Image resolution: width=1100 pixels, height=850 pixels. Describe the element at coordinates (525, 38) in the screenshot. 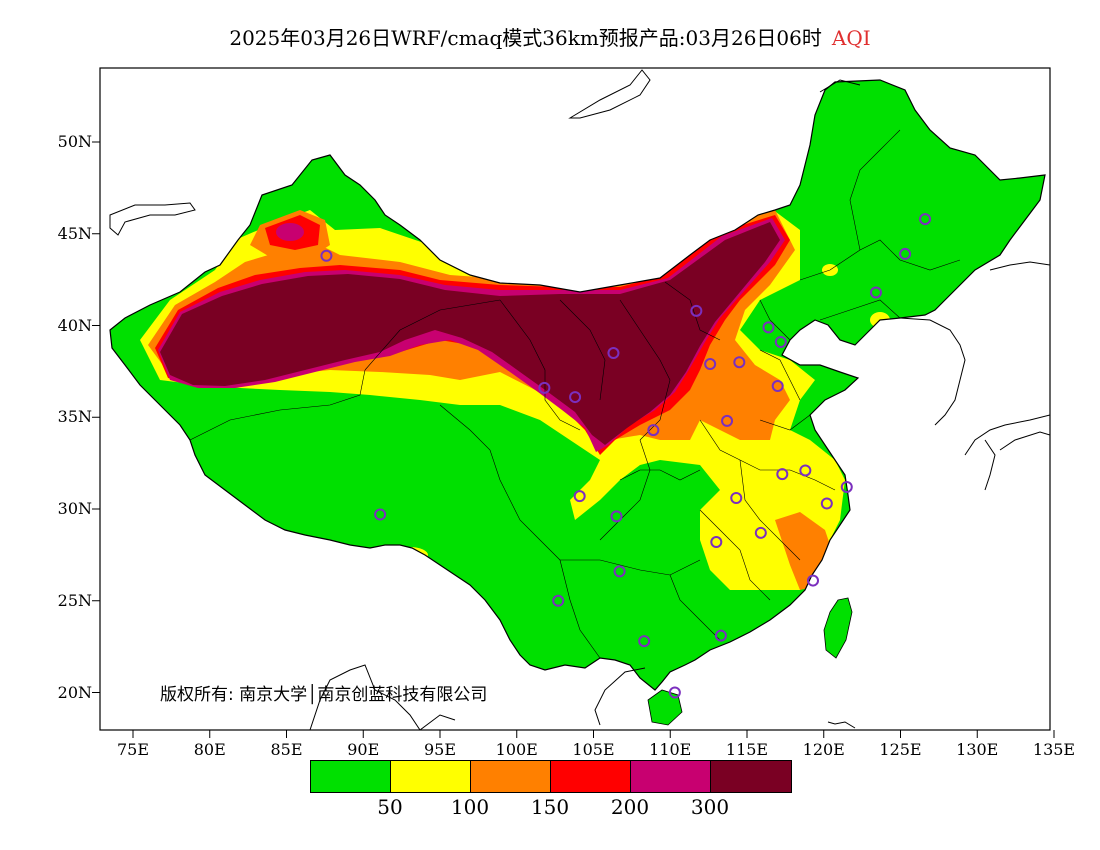

I see `title-text: 2025年03月26日WRF/cmaq模式36km预报产品:03月26日06时` at that location.